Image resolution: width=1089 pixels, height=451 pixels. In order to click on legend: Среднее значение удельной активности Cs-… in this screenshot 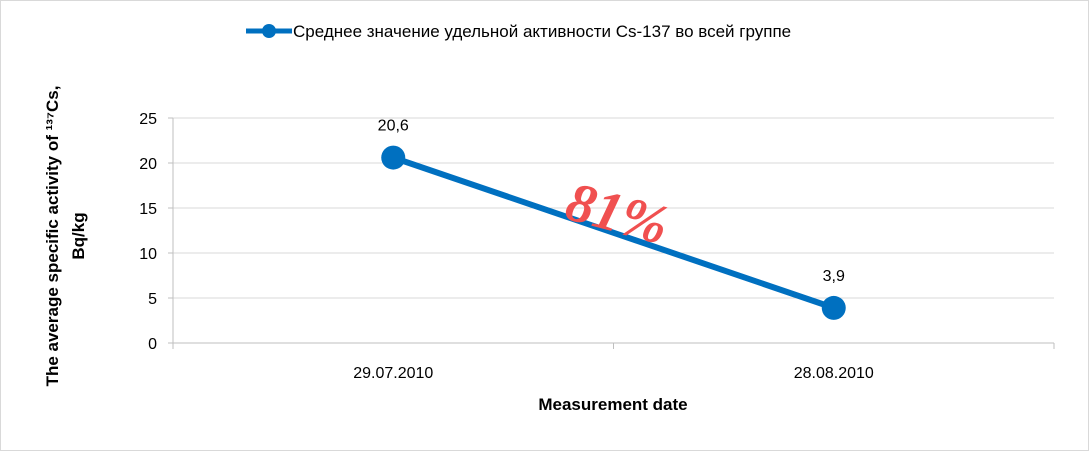, I will do `click(518, 31)`.